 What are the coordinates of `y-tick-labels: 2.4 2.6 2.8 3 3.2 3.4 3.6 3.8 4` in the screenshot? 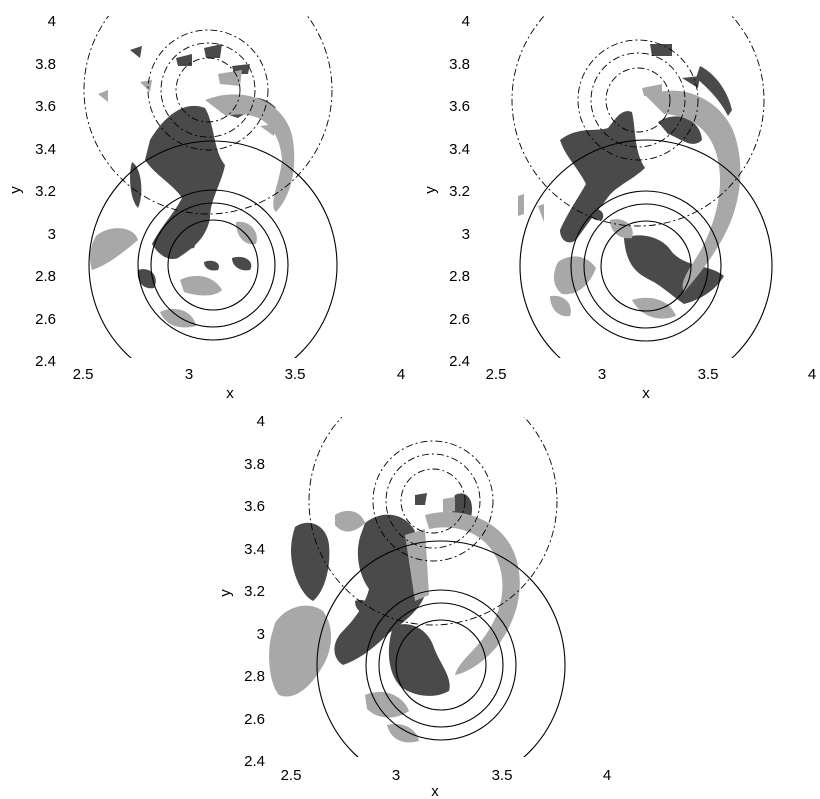 It's located at (459, 191).